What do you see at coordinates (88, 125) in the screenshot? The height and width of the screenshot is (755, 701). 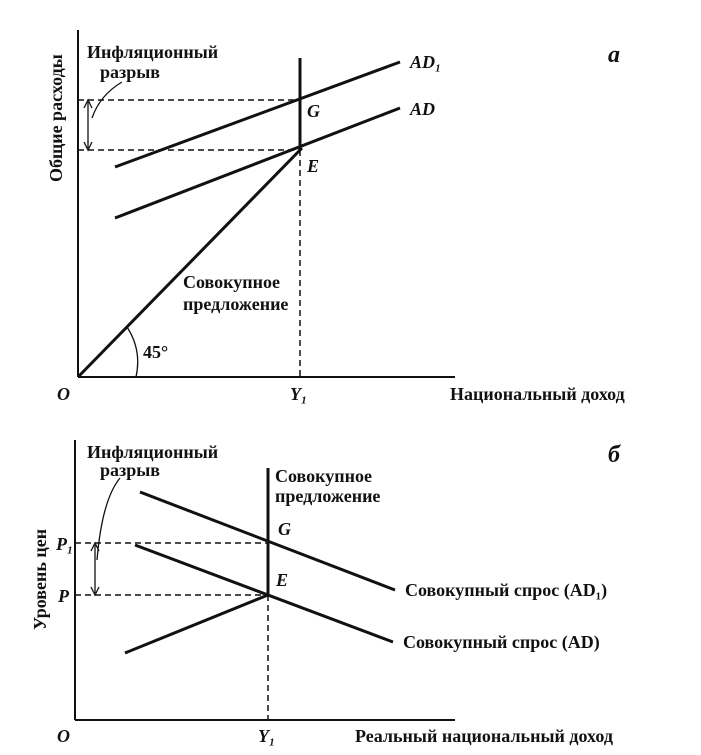 I see `arrow-heads` at bounding box center [88, 125].